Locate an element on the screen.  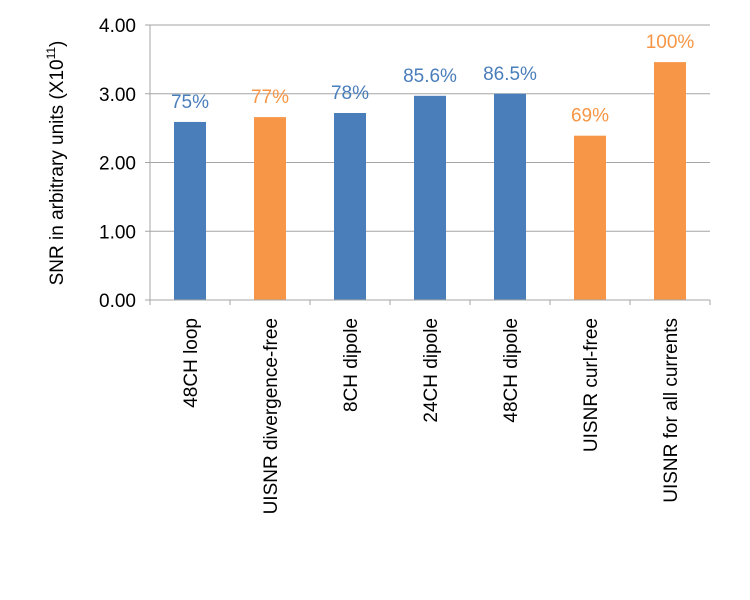
data-labels: 75% 77% 78% 85.6% 86.5% 69% 100% is located at coordinates (432, 79).